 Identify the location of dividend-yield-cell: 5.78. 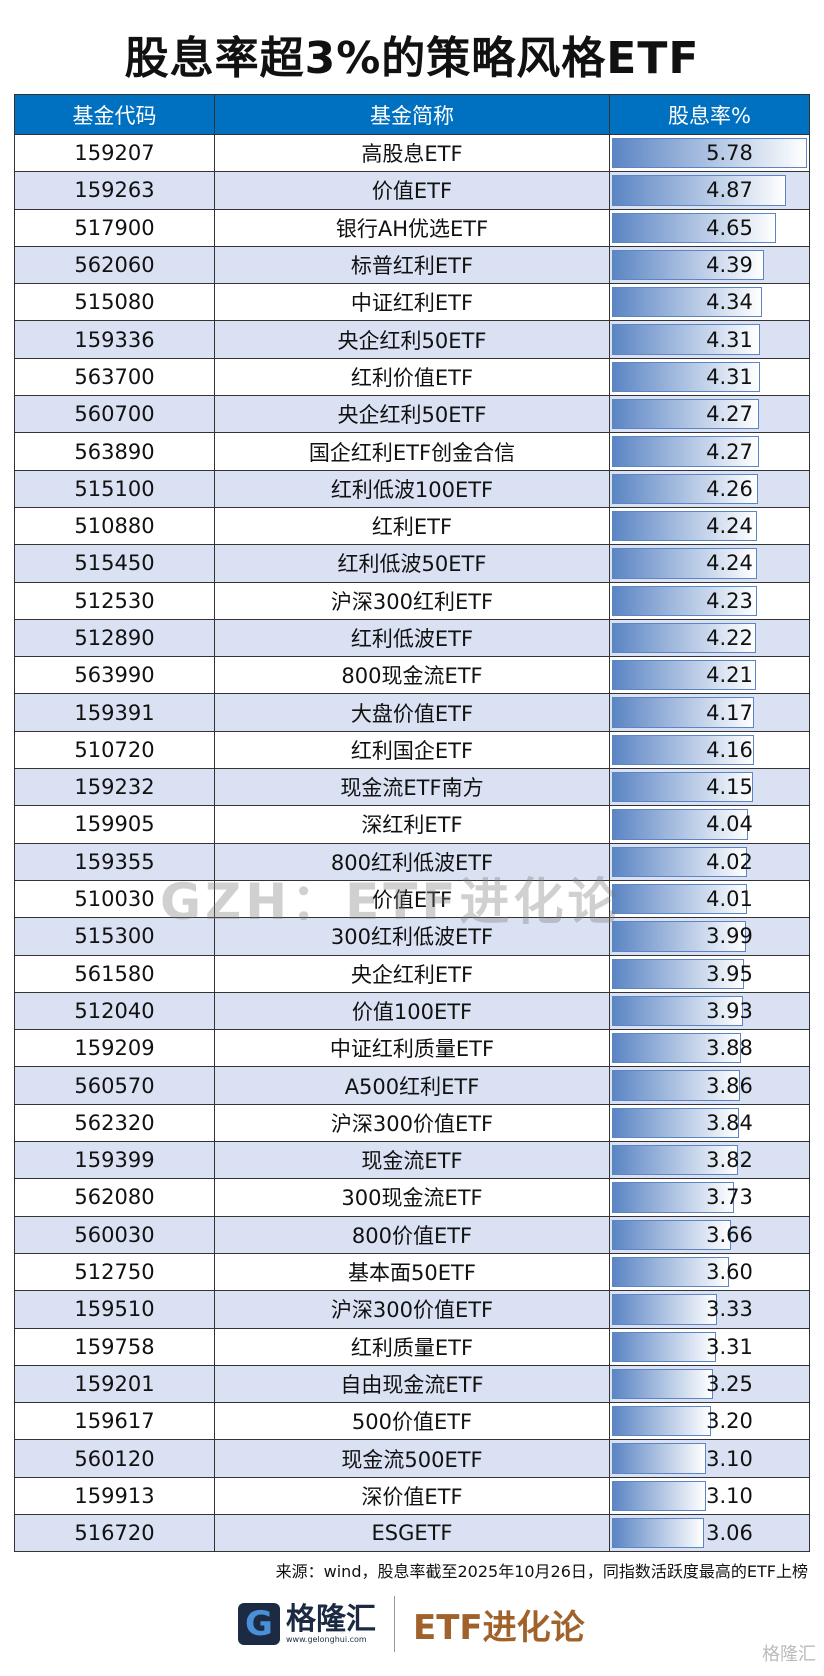
(709, 153).